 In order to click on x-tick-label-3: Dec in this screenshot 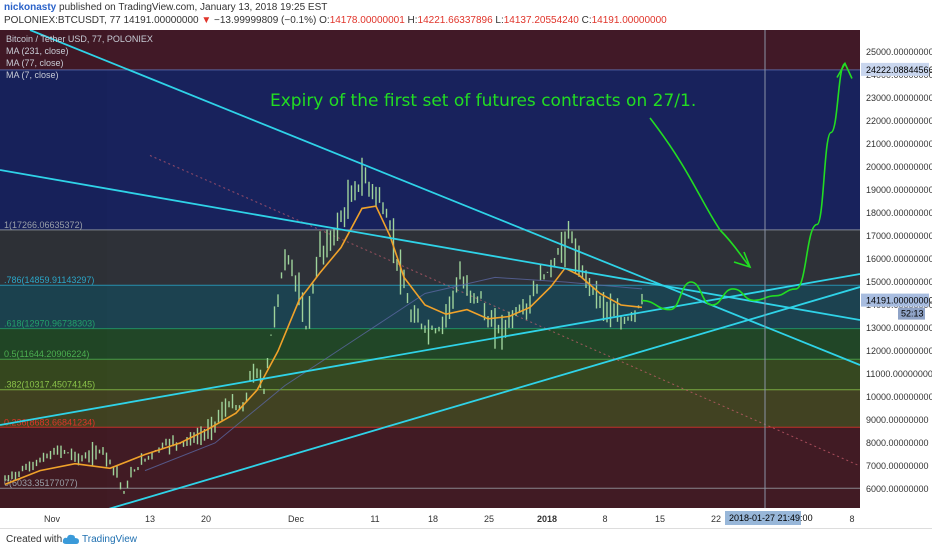, I will do `click(296, 519)`.